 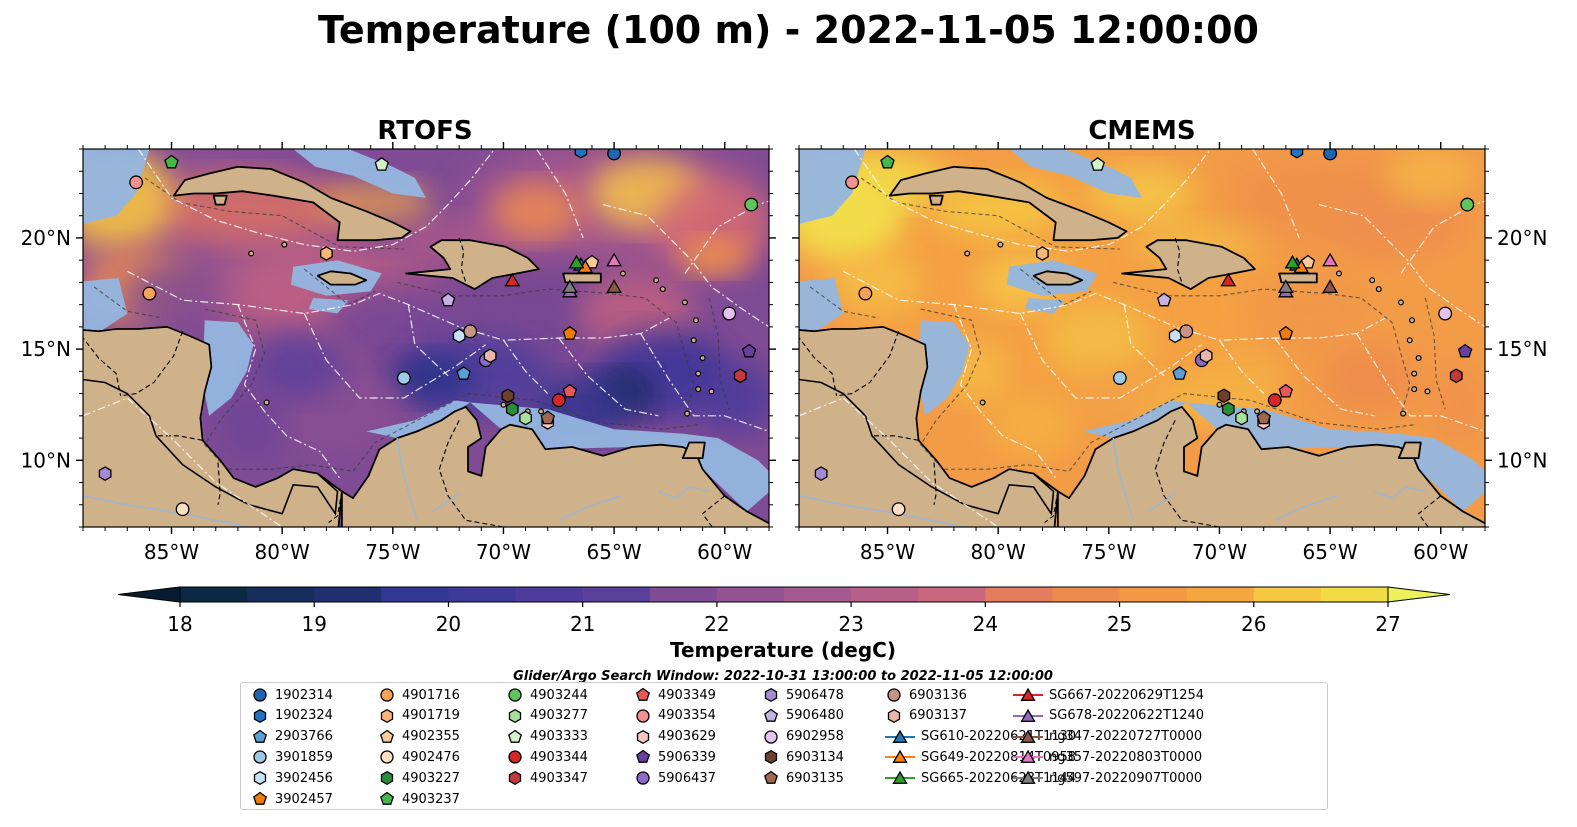 What do you see at coordinates (304, 716) in the screenshot?
I see `legend-label: 1902324` at bounding box center [304, 716].